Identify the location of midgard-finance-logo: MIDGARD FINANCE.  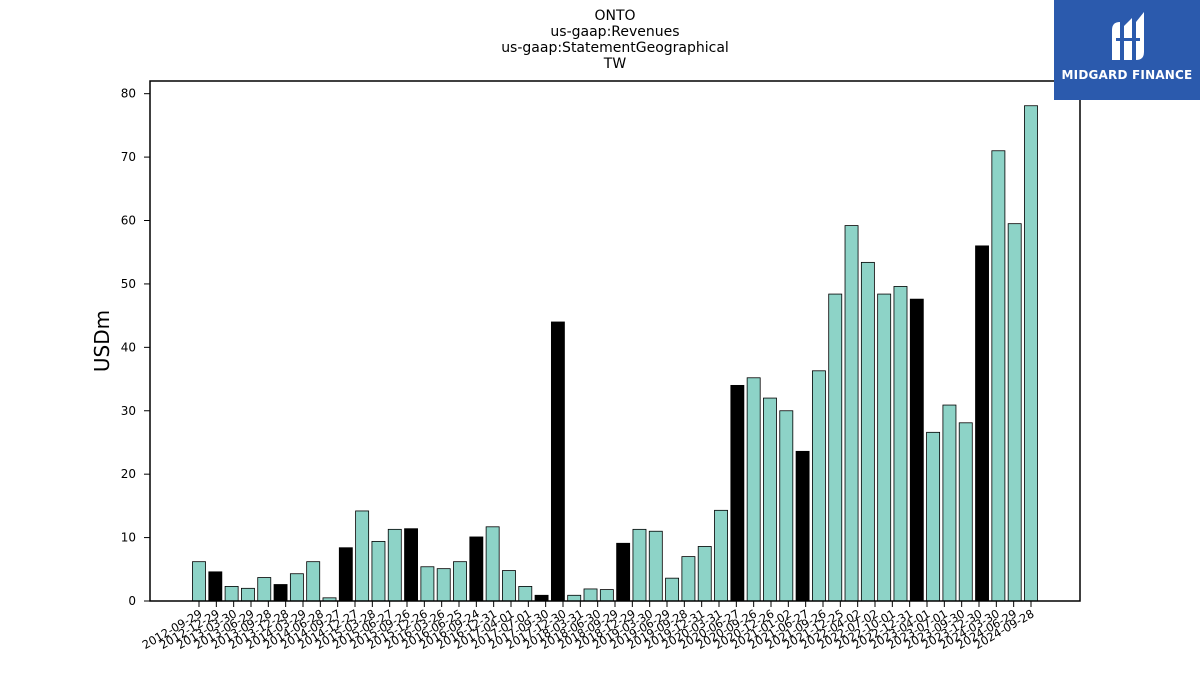
(1127, 50).